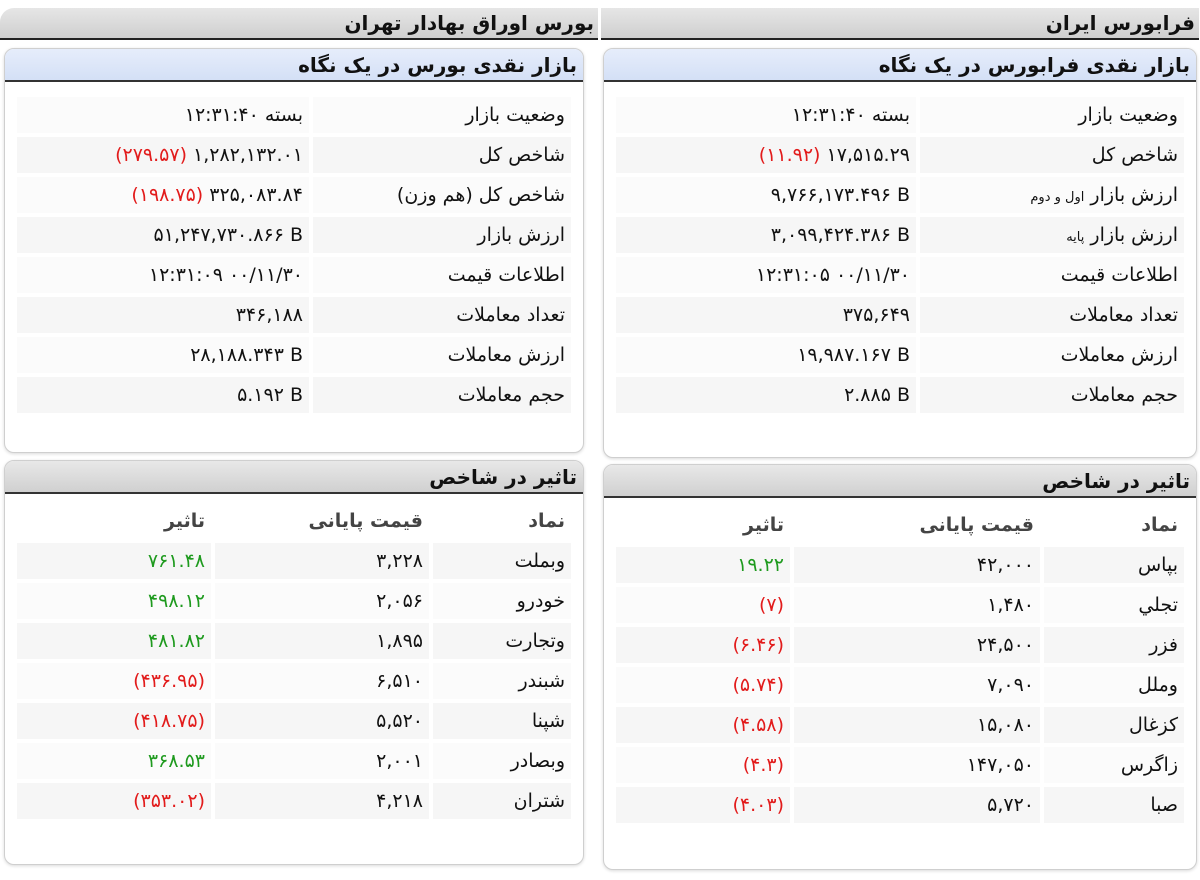 The image size is (1200, 880). Describe the element at coordinates (228, 235) in the screenshot. I see `value-text: ۵۱,۲۴۷,۷۳۰.۸۶۶ B` at that location.